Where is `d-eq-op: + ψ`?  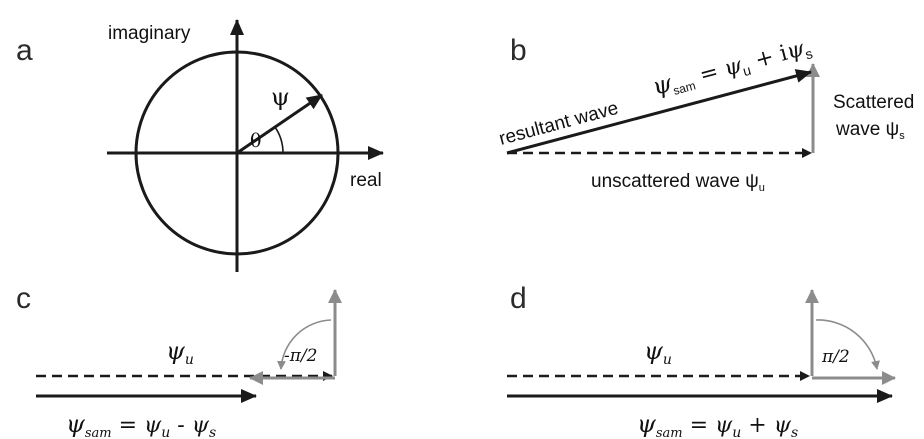 d-eq-op: + ψ is located at coordinates (766, 425).